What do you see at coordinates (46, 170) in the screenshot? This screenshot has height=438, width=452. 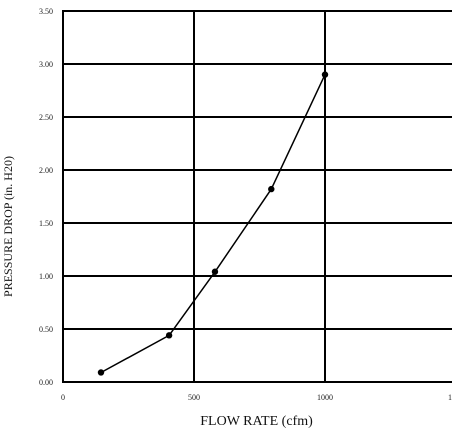 I see `y-tick-label: 2.00` at bounding box center [46, 170].